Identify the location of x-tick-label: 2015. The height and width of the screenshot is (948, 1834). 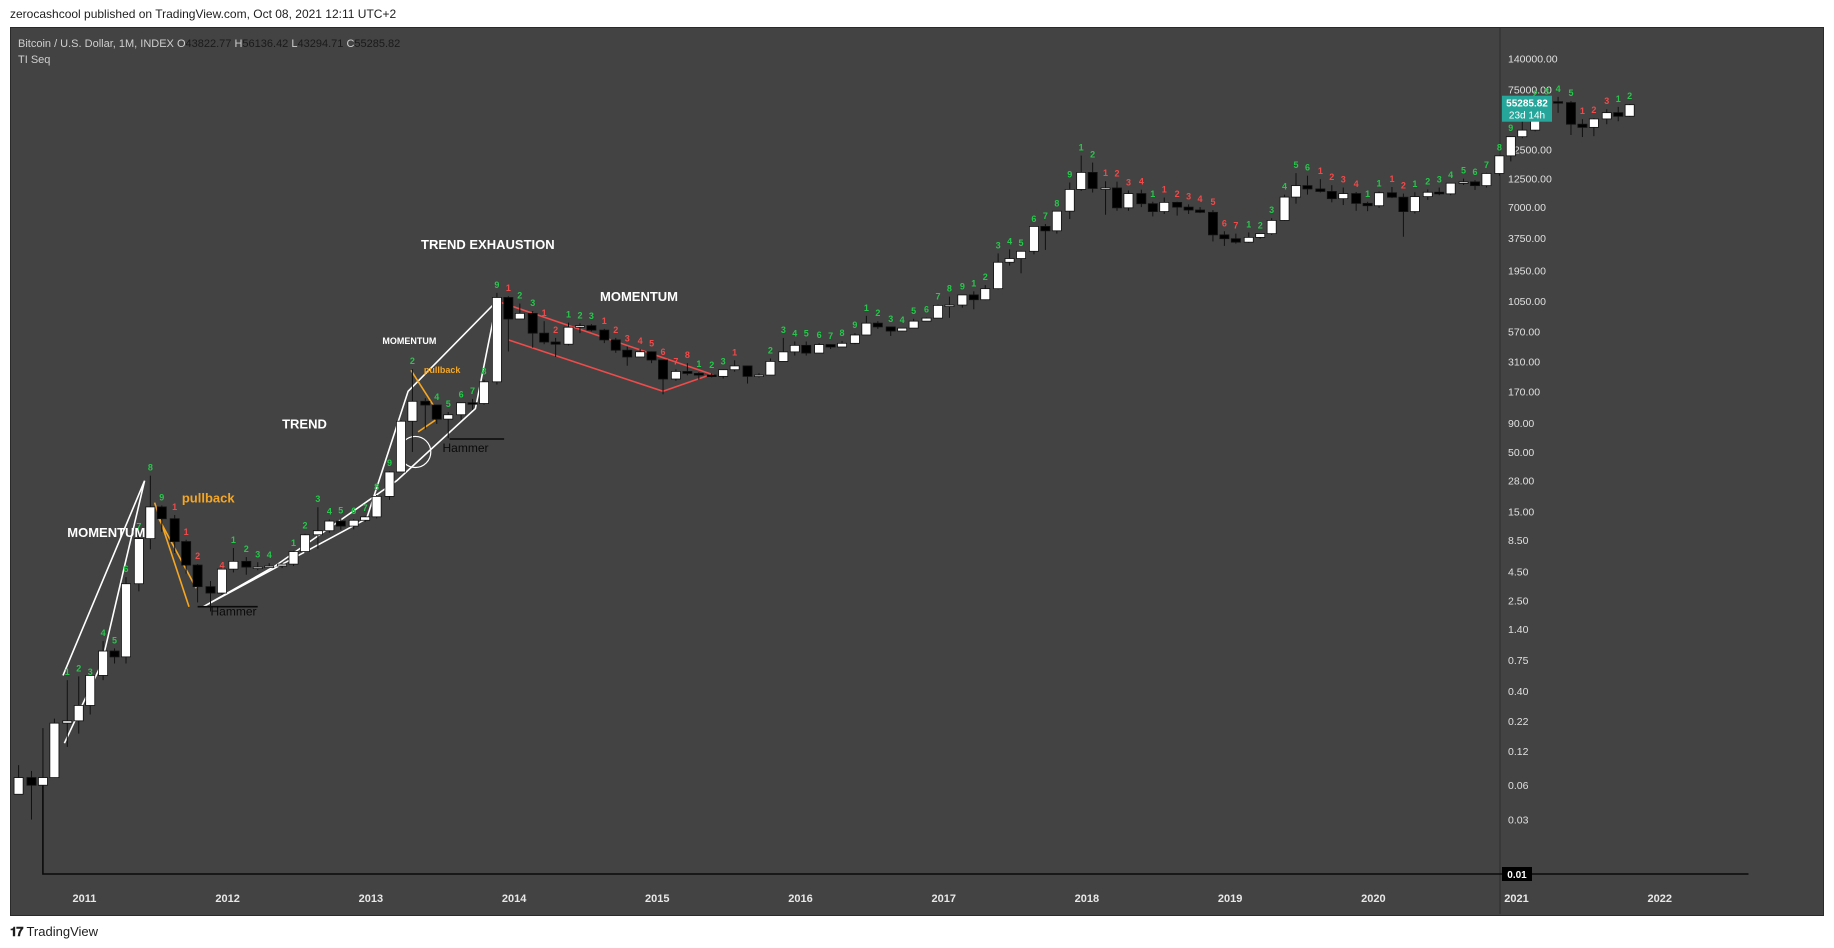
(657, 899).